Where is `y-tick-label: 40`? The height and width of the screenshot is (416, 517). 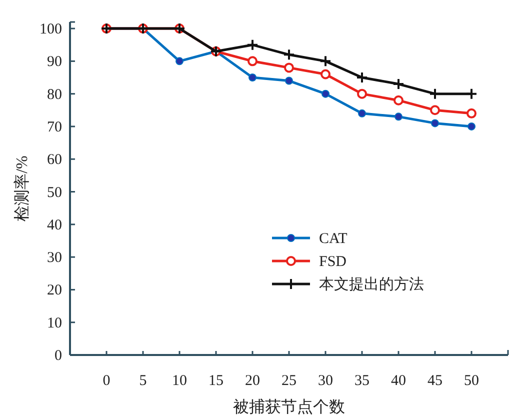
y-tick-label: 40 is located at coordinates (54, 225).